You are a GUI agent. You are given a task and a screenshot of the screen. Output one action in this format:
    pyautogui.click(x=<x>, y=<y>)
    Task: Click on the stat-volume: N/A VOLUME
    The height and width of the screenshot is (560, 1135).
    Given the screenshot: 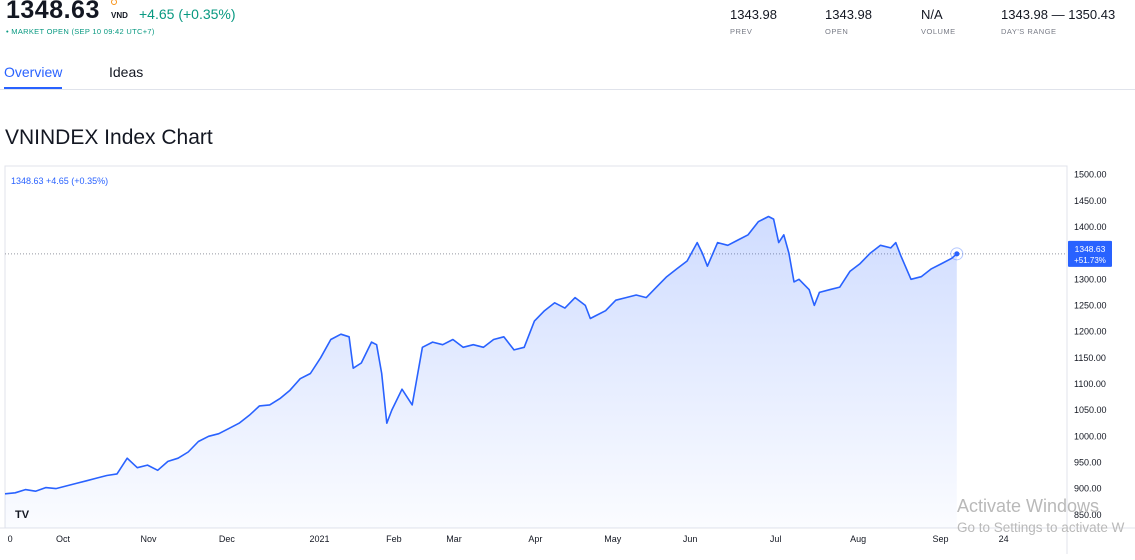 What is the action you would take?
    pyautogui.click(x=938, y=21)
    